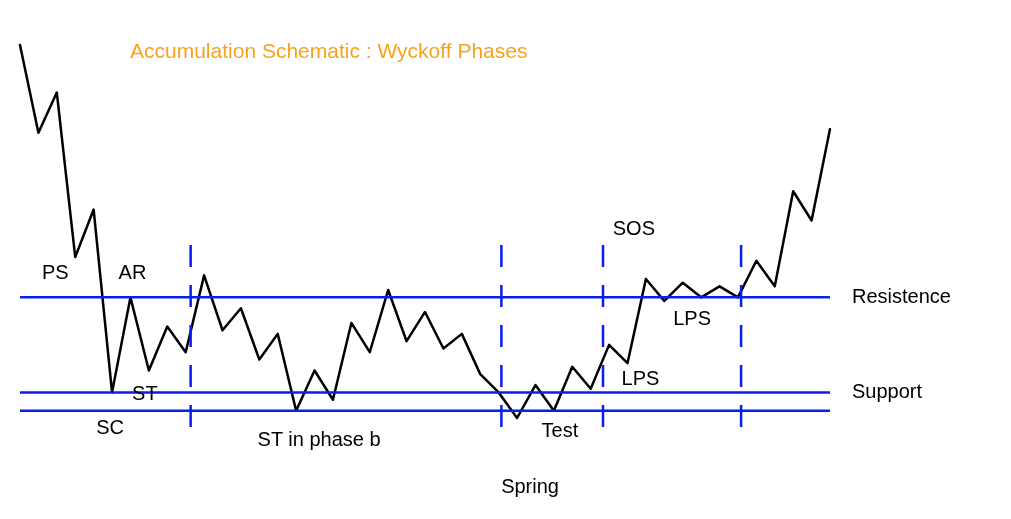 This screenshot has height=519, width=1011. I want to click on chart-title: Accumulation Schematic : Wyckoff Phases, so click(329, 50).